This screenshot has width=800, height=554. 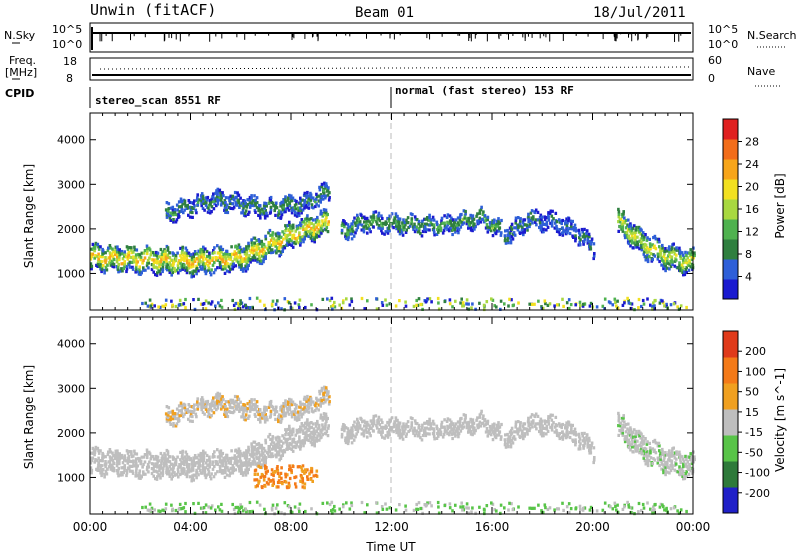 I want to click on colorbar-segment, so click(x=730, y=169).